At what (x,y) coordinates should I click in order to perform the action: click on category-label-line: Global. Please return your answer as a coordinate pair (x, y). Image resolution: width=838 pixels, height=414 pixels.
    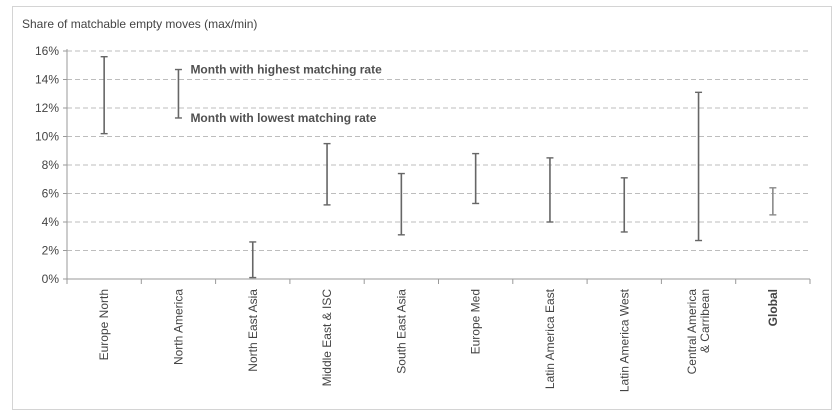
    Looking at the image, I should click on (773, 307).